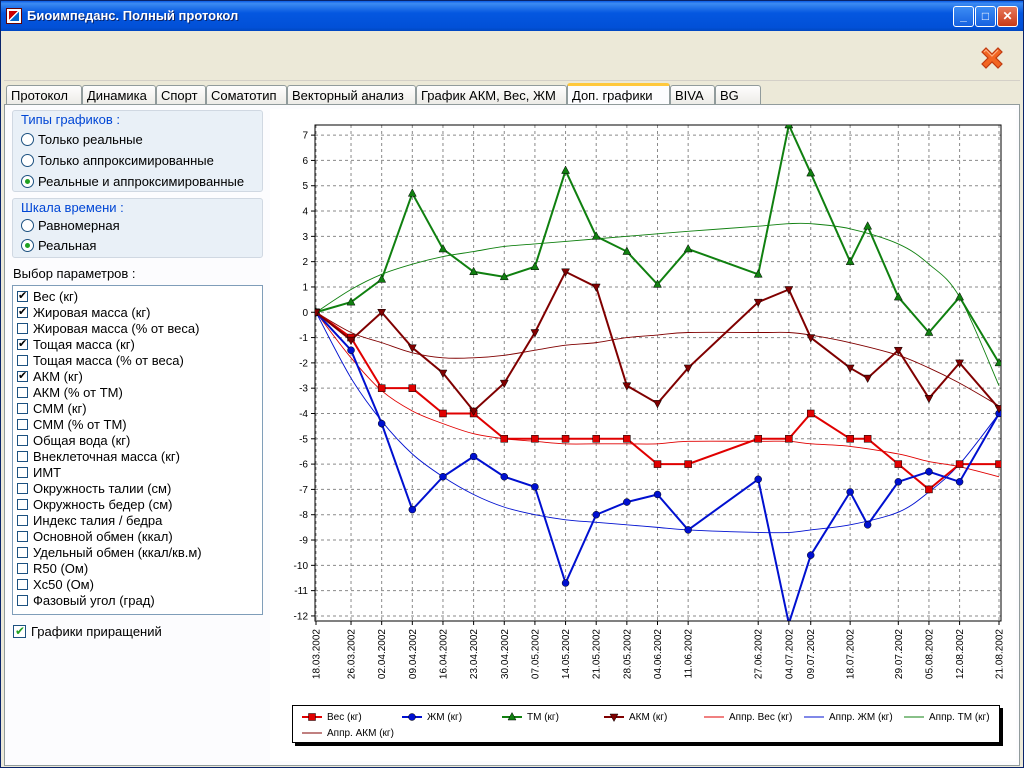 The height and width of the screenshot is (768, 1024). I want to click on radio-real-only: Только реальные, so click(82, 139).